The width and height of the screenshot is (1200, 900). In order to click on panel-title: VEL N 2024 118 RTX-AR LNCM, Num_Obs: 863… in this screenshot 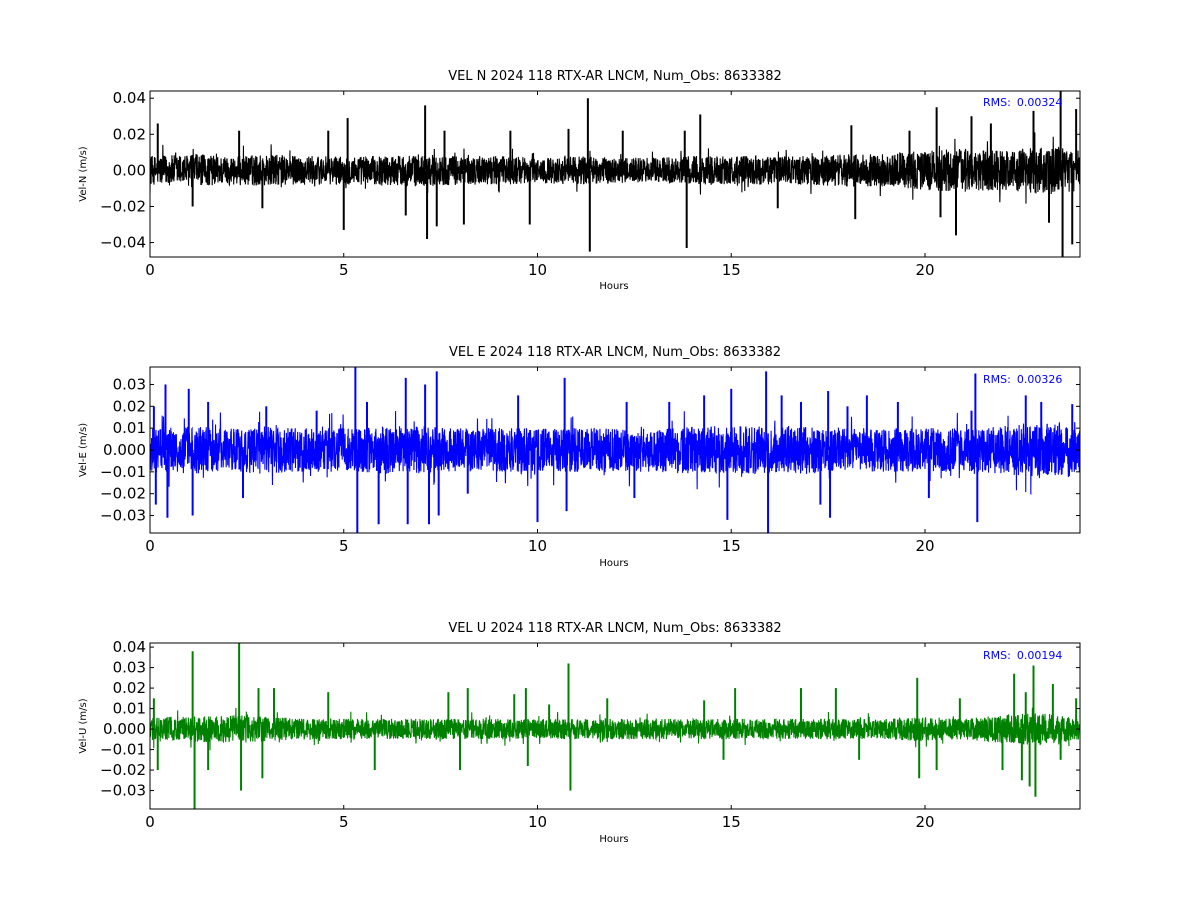, I will do `click(615, 76)`.